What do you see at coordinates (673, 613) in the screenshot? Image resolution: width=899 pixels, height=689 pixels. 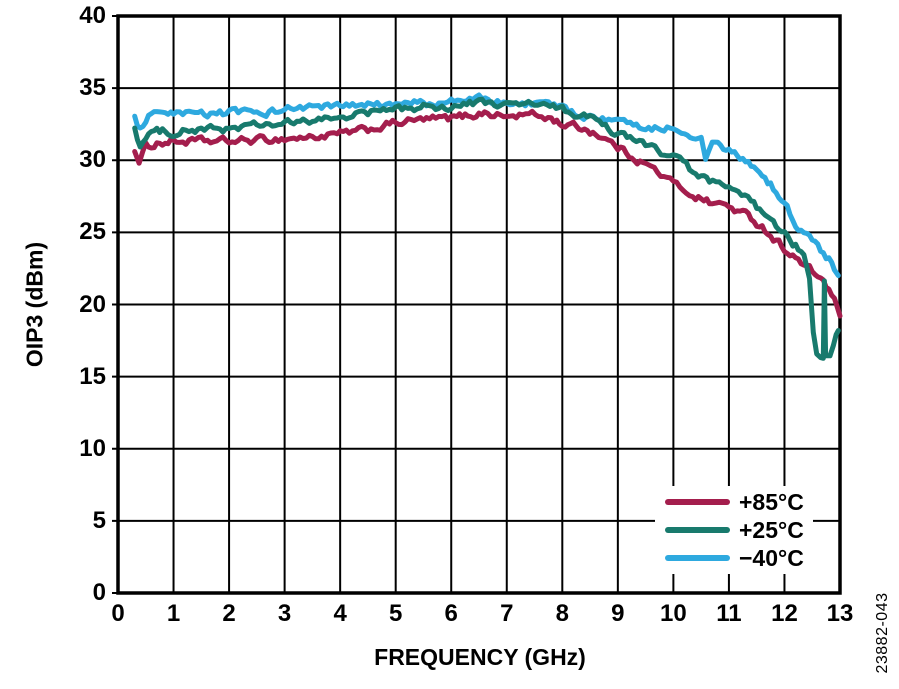 I see `x-tick-label: 10` at bounding box center [673, 613].